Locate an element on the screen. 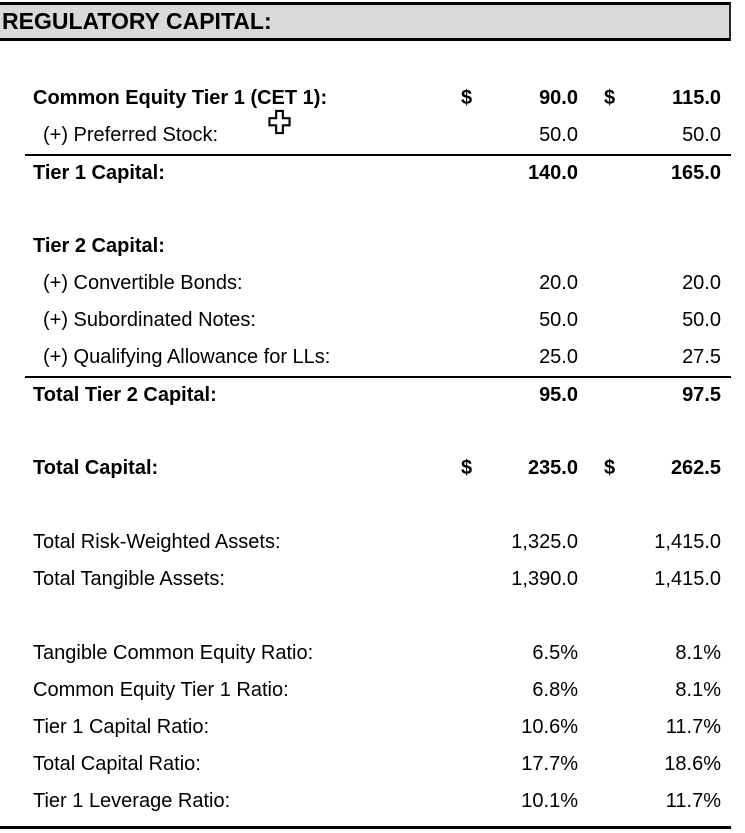 This screenshot has width=745, height=833. cell-label: Total Tier 2 Capital: is located at coordinates (125, 395).